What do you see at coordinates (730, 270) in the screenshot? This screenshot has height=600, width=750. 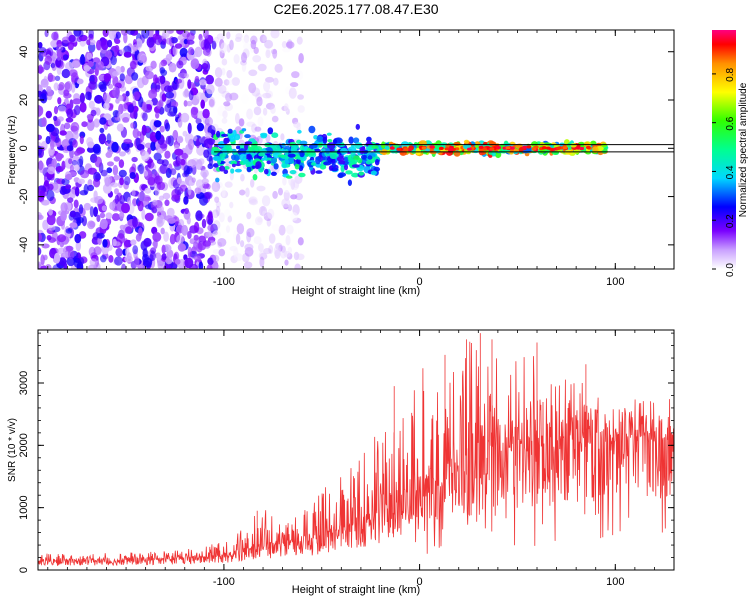 I see `colorbar-tick-label: 0.0` at bounding box center [730, 270].